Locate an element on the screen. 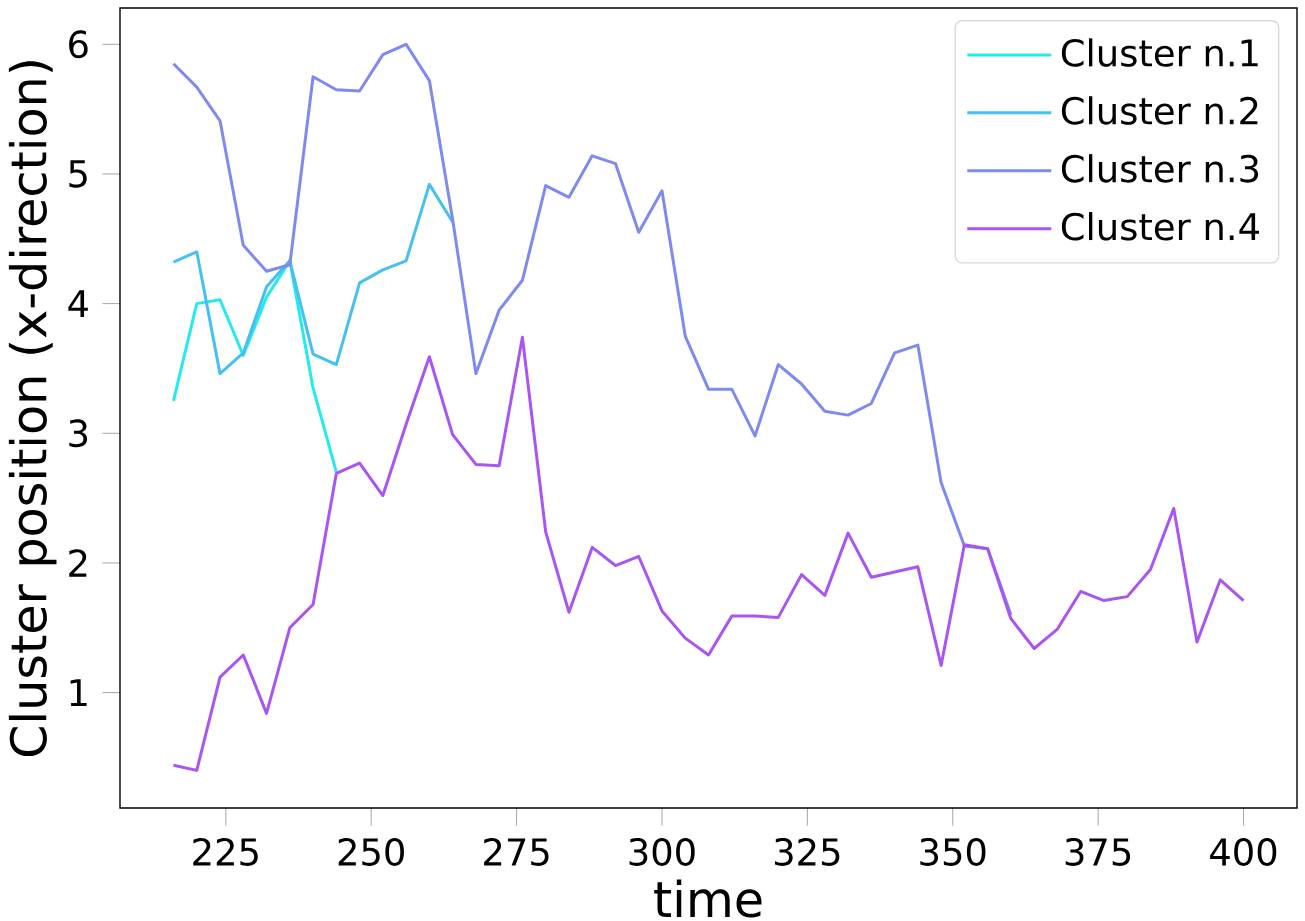 This screenshot has width=1305, height=921. y-tick-label: 3 is located at coordinates (78, 433).